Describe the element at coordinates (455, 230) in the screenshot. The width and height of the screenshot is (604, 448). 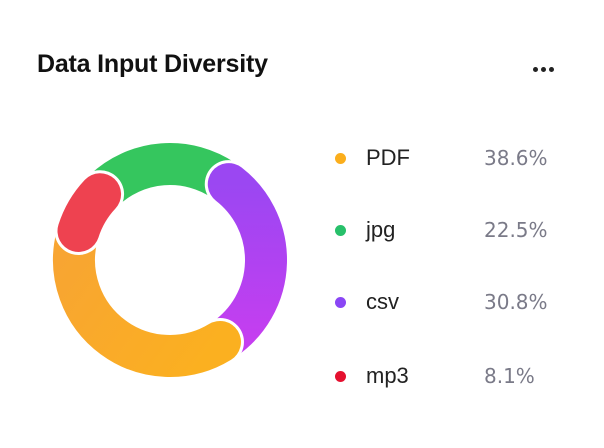
I see `legend-item-jpg: jpg 22.5%` at that location.